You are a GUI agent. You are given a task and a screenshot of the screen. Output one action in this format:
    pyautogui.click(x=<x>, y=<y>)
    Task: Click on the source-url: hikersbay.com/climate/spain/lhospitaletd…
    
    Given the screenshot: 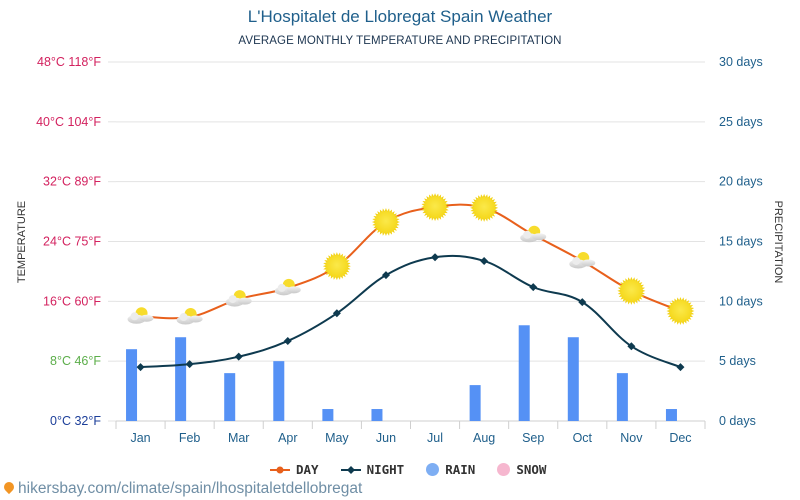 What is the action you would take?
    pyautogui.click(x=190, y=488)
    